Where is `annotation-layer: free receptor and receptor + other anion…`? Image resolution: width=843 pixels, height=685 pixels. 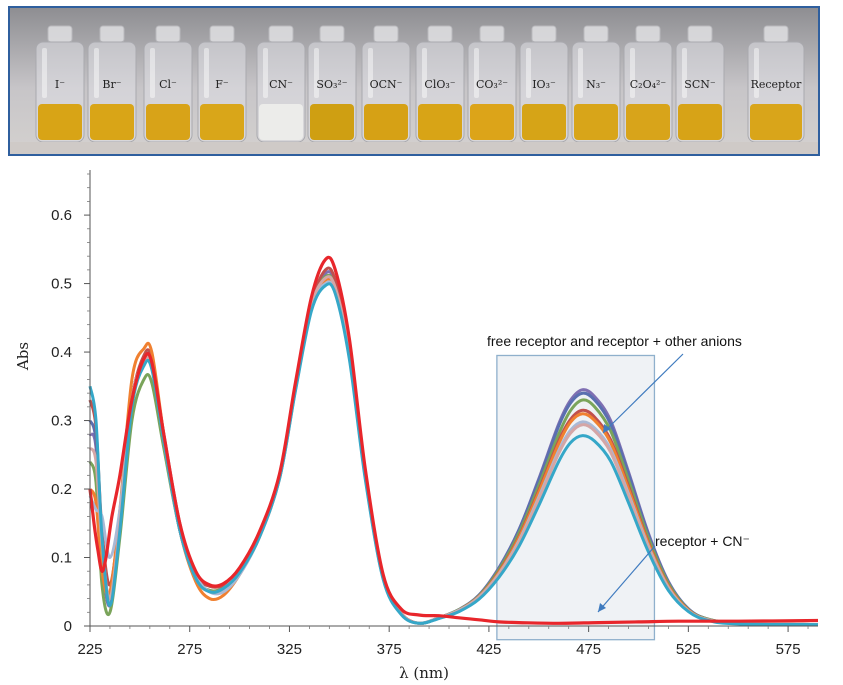 annotation-layer: free receptor and receptor + other anion… is located at coordinates (618, 473).